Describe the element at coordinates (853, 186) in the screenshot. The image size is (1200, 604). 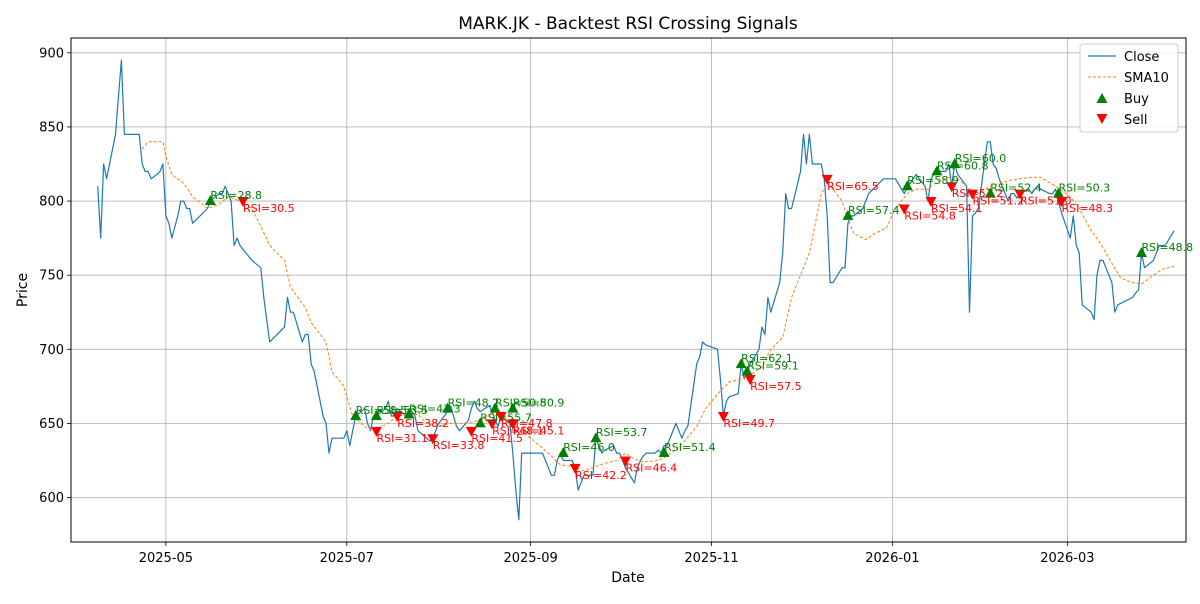
I see `sell-annotation: RSI=65.5` at that location.